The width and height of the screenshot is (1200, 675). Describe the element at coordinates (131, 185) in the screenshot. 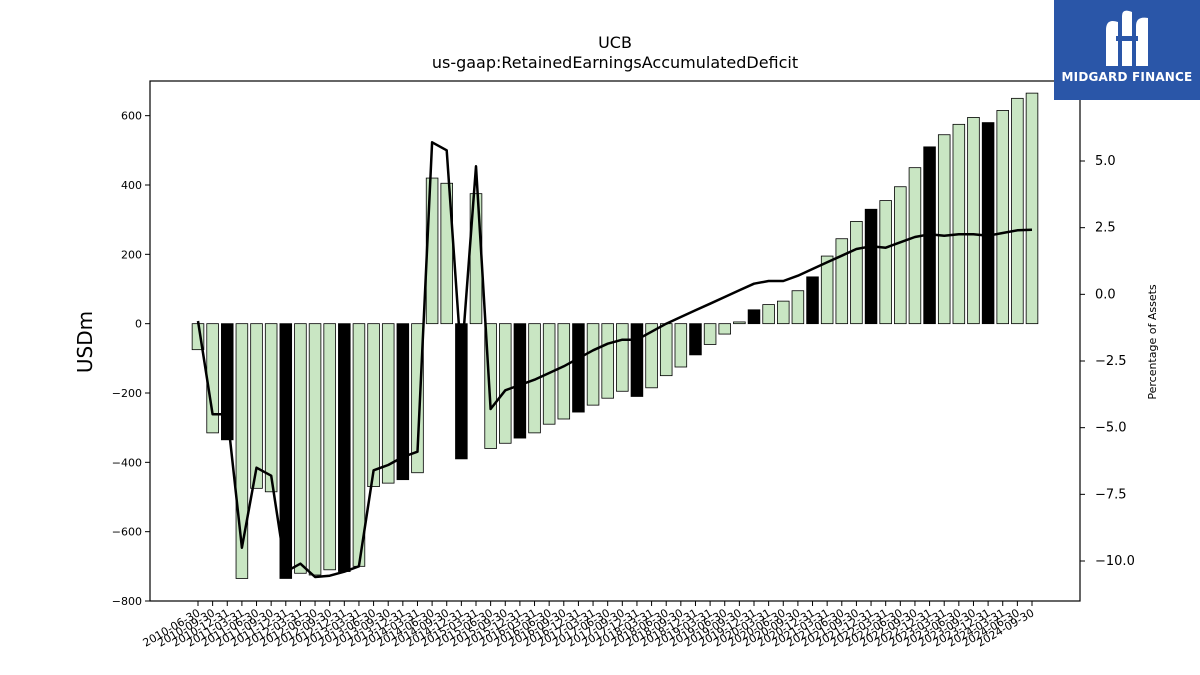

I see `y-tick-label: 400` at that location.